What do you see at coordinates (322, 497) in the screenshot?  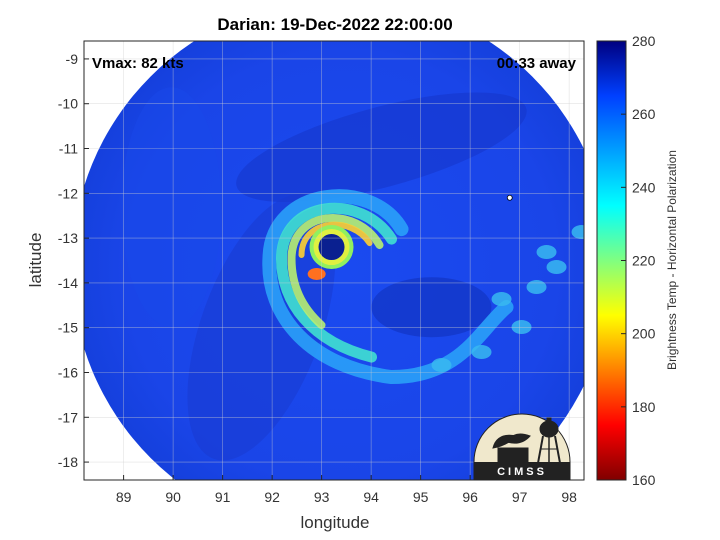 I see `x-tick-label: 93` at bounding box center [322, 497].